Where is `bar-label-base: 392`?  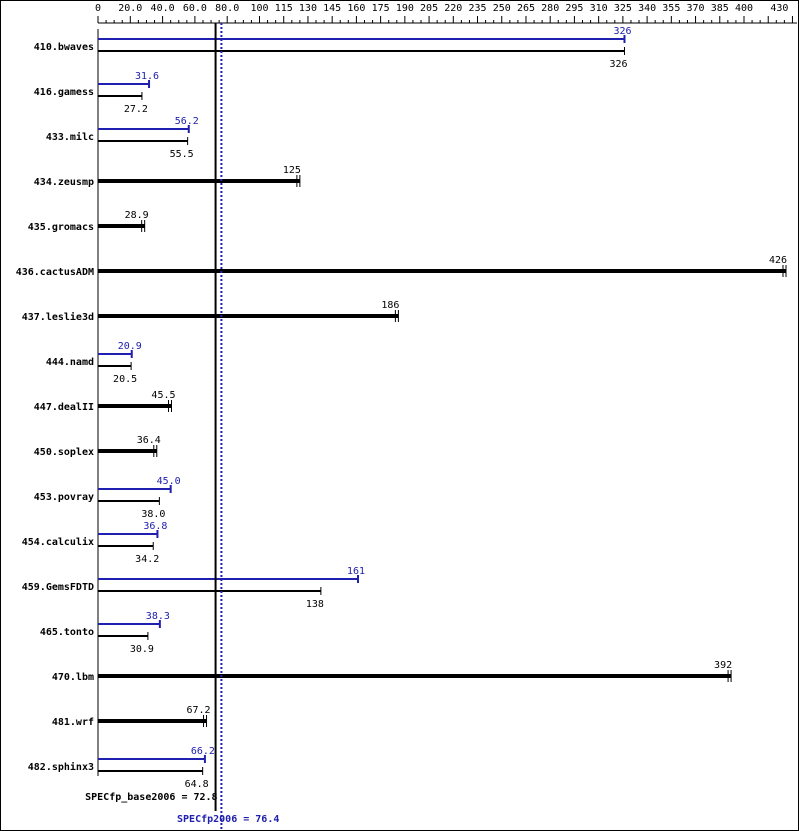 bar-label-base: 392 is located at coordinates (723, 665).